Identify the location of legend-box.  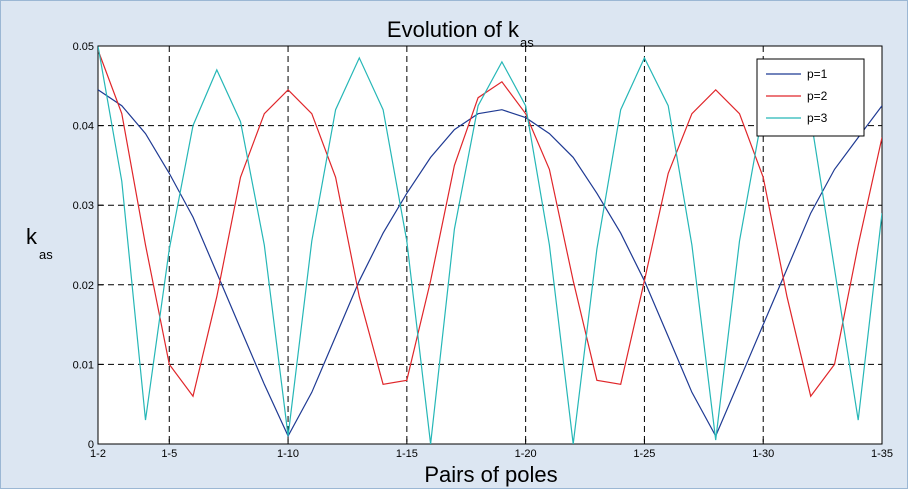
(810, 97).